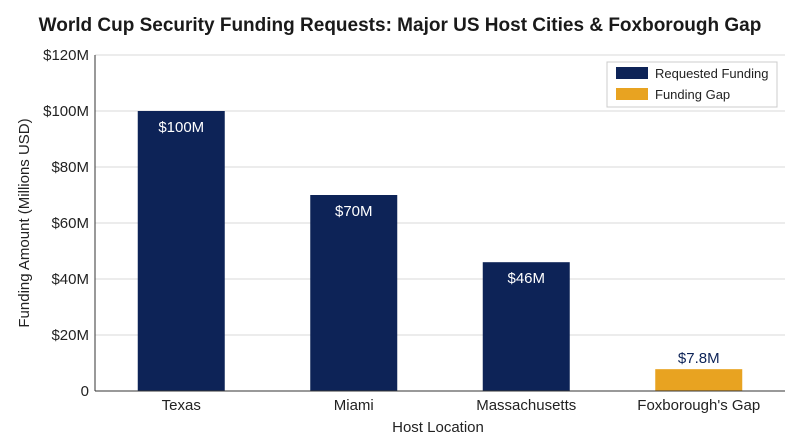  What do you see at coordinates (438, 427) in the screenshot?
I see `x-axis-title: Host Location` at bounding box center [438, 427].